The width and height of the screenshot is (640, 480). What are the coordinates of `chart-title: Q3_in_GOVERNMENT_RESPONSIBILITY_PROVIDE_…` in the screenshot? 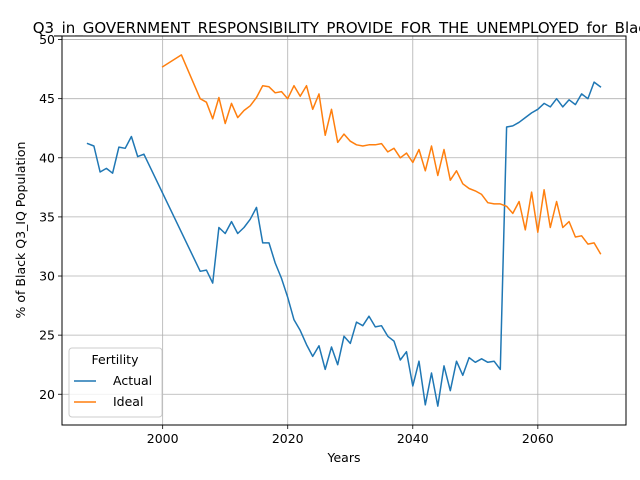 It's located at (336, 28).